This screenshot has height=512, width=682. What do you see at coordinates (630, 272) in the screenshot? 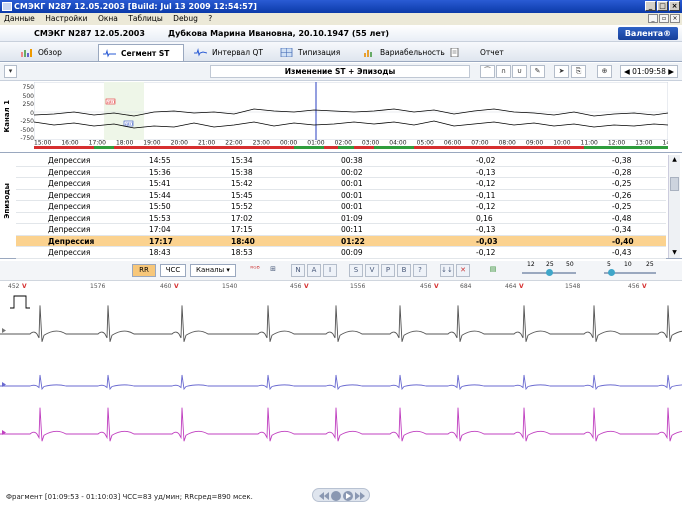
I see `amplitude-slider` at bounding box center [630, 272].